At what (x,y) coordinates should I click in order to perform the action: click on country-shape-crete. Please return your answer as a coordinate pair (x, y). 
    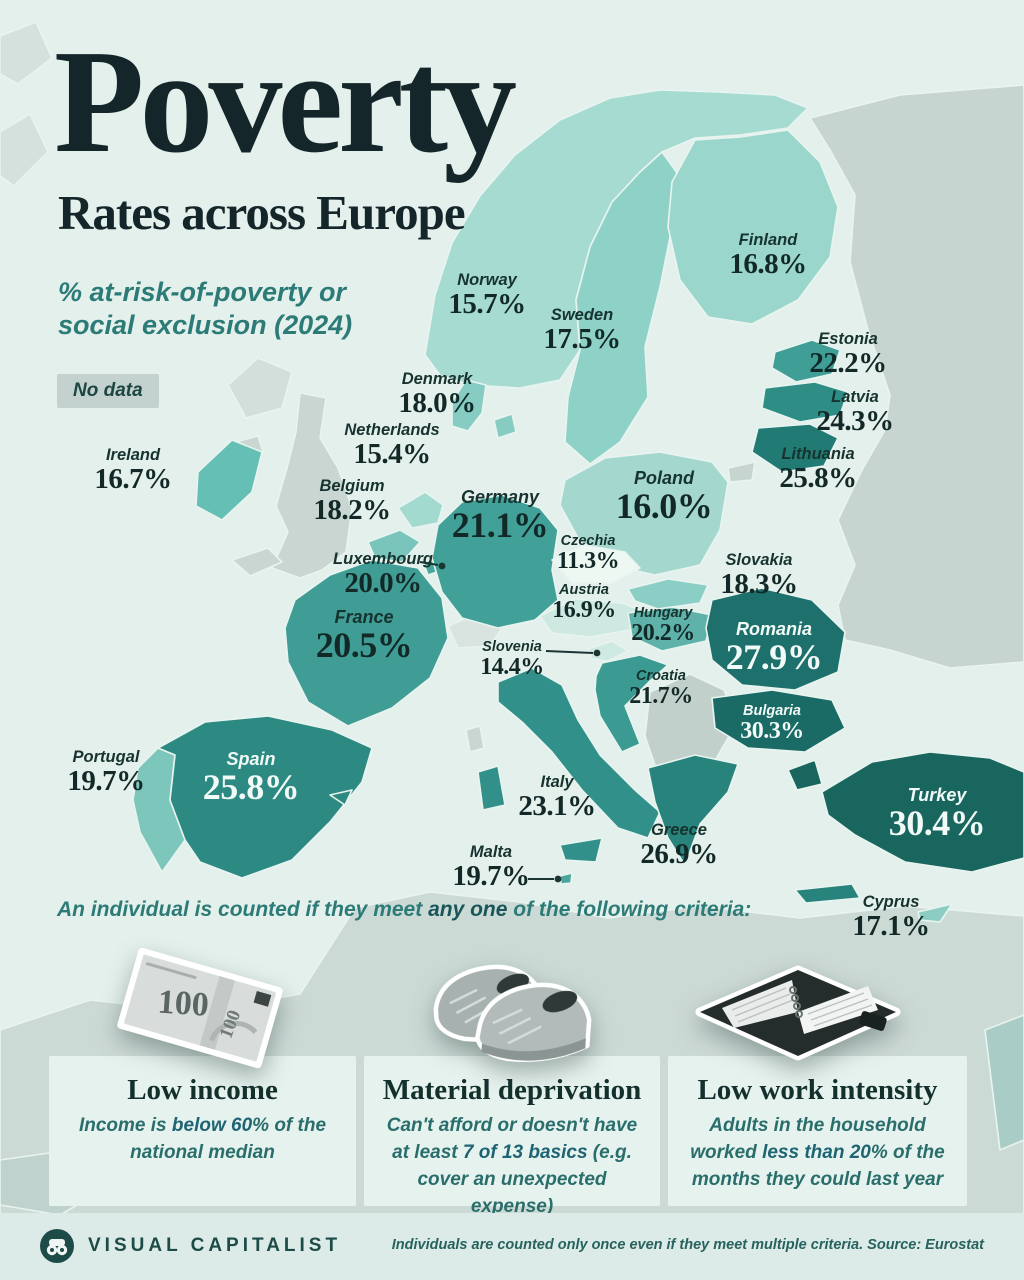
    Looking at the image, I should click on (827, 893).